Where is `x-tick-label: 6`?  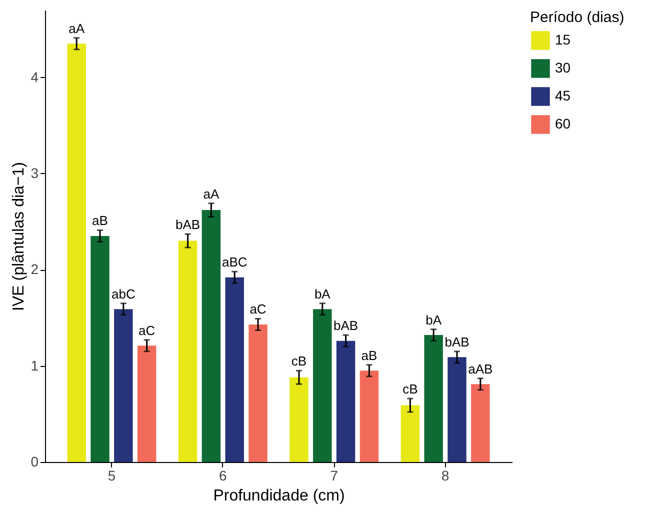
x-tick-label: 6 is located at coordinates (223, 476).